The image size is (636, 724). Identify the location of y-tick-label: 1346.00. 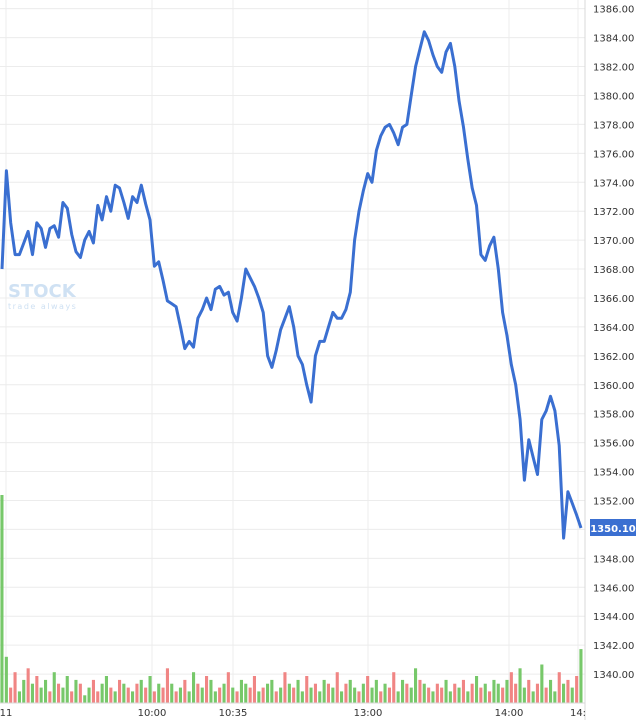
(613, 588).